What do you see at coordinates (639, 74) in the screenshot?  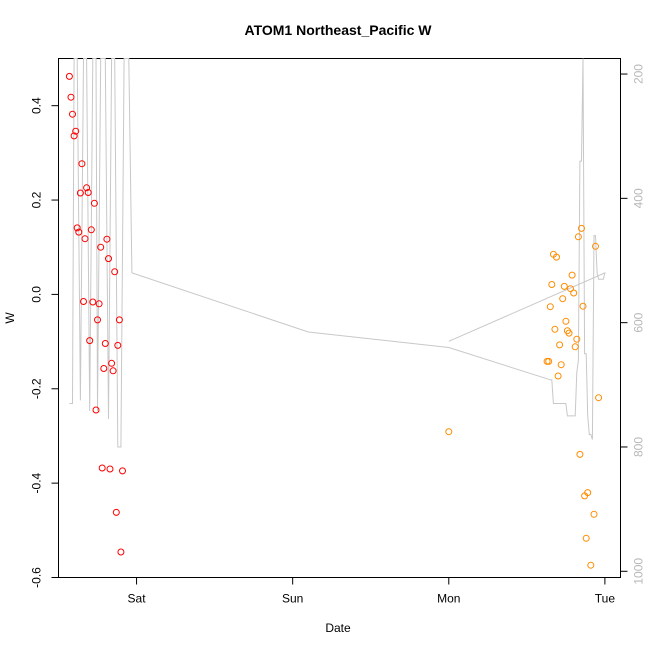 I see `y2-tick-label: 200` at bounding box center [639, 74].